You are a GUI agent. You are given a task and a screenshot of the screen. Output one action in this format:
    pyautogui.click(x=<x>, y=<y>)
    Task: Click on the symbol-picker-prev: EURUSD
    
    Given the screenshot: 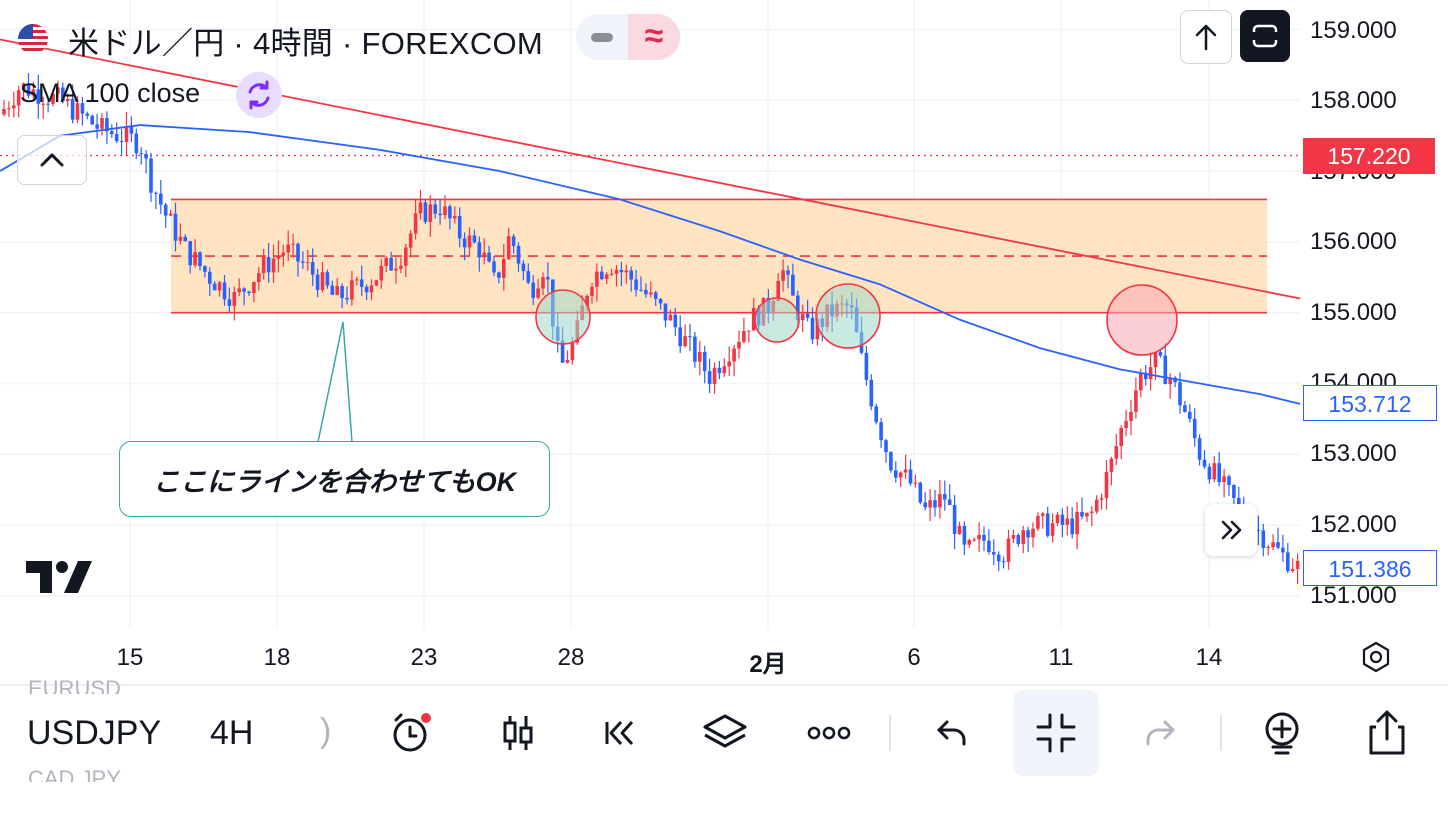 What is the action you would take?
    pyautogui.click(x=74, y=685)
    